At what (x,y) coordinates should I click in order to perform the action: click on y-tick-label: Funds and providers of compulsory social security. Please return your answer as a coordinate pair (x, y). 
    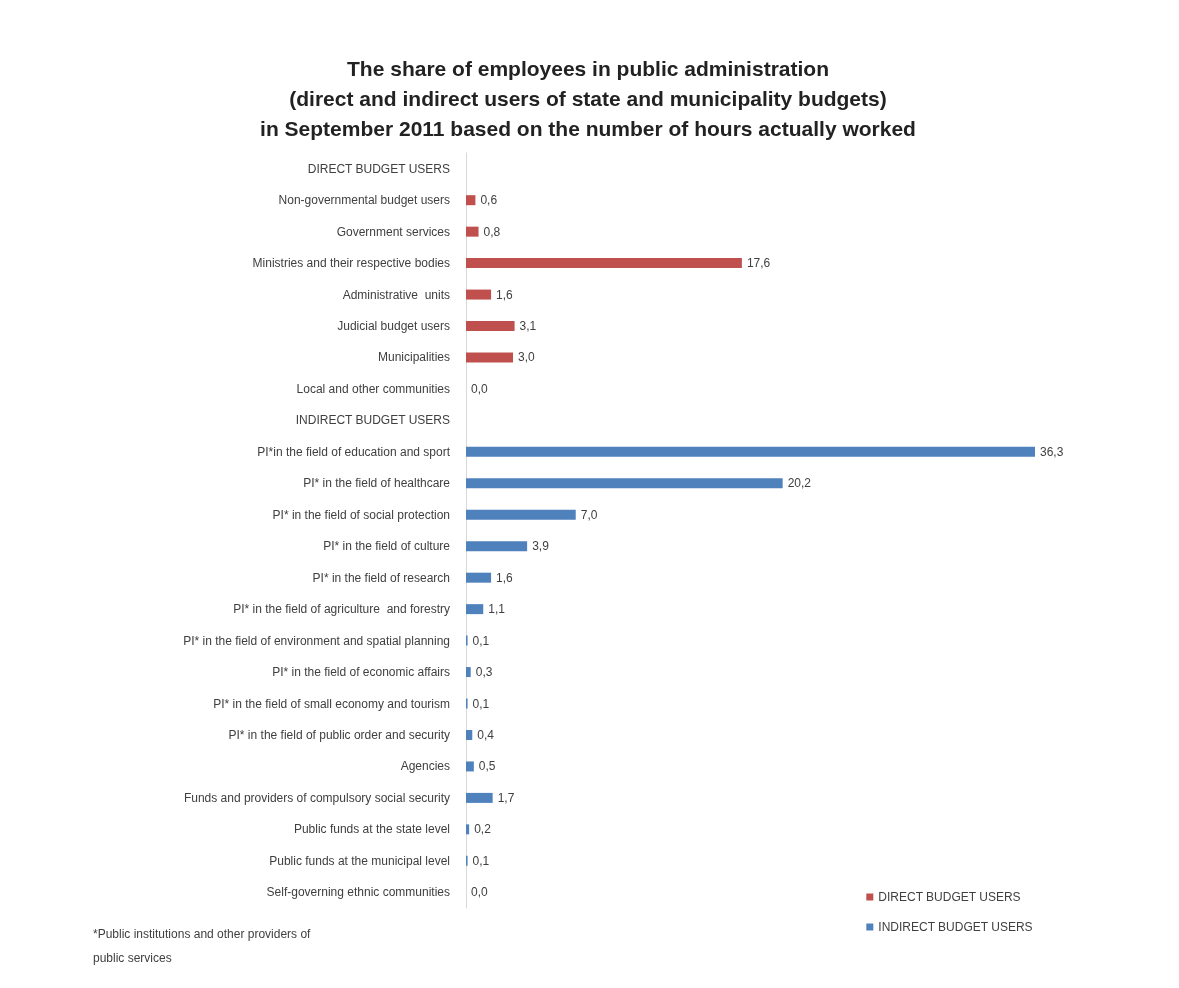
    Looking at the image, I should click on (316, 797).